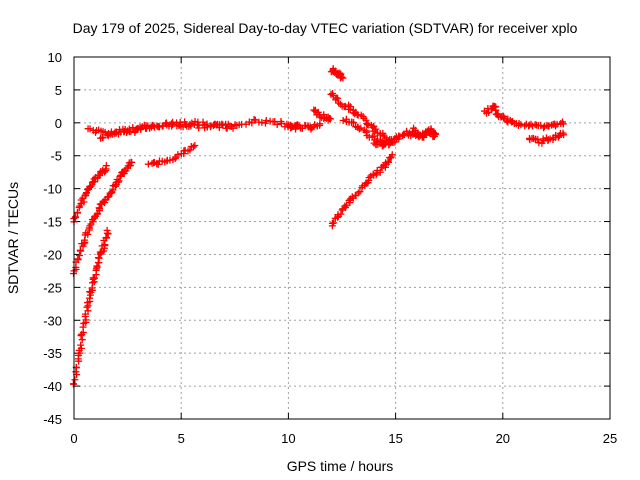 The width and height of the screenshot is (640, 480). I want to click on x-tick-labels: 0 5 10 15 20 25, so click(343, 438).